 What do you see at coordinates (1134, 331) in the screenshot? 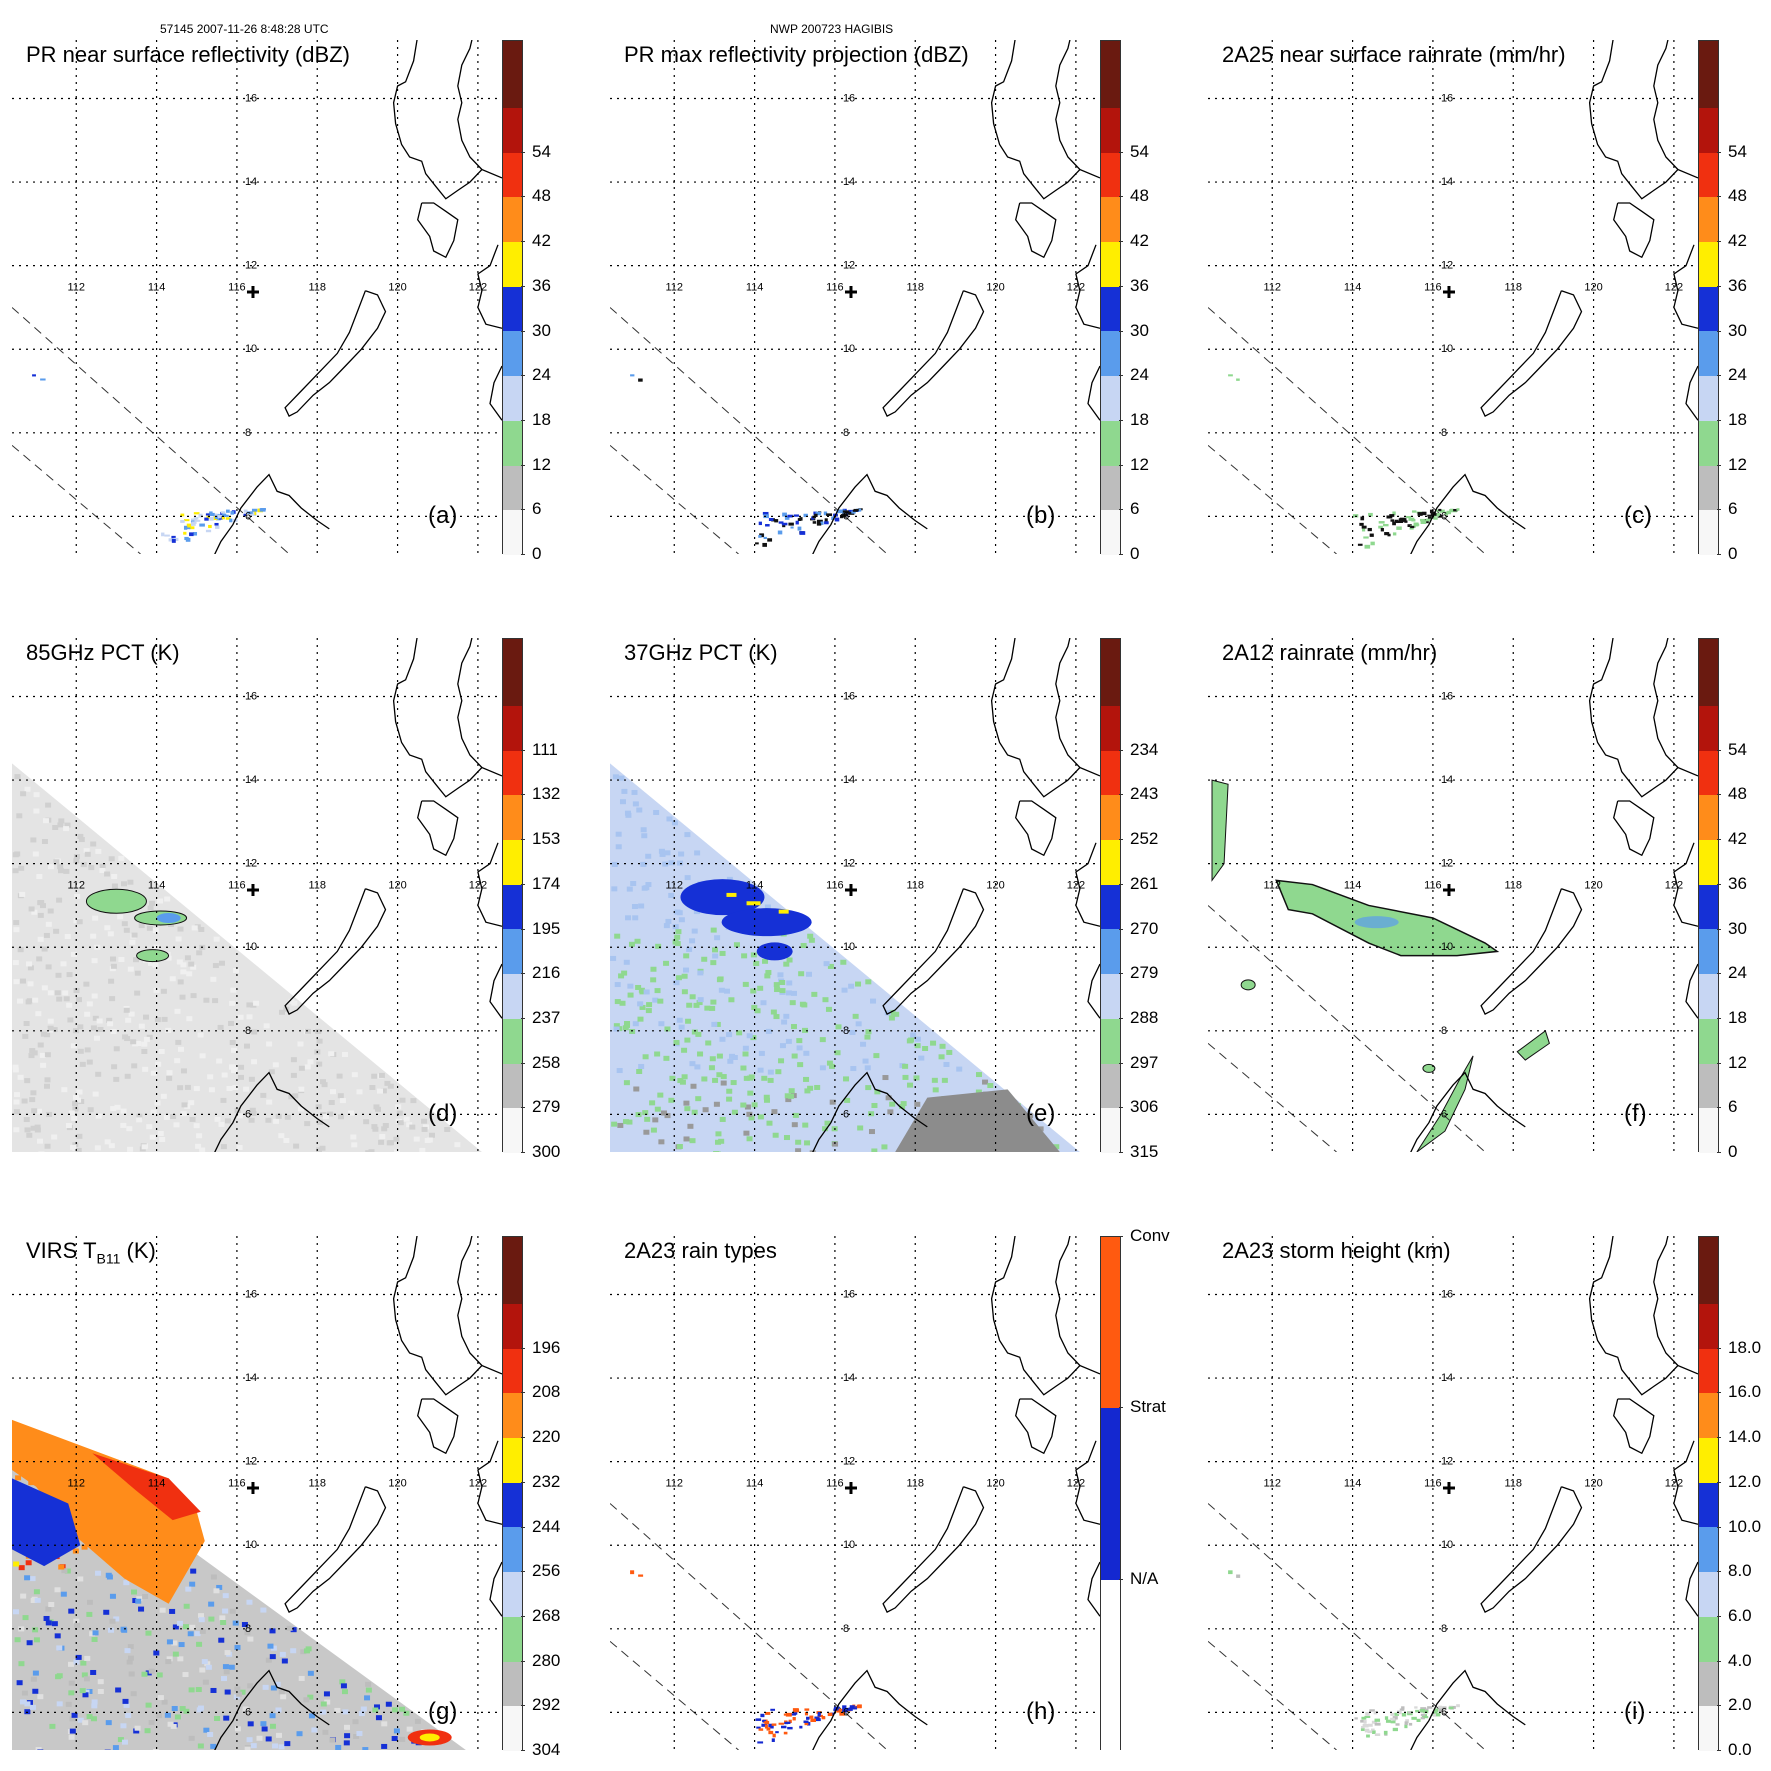
I see `colorbar-tick: 30` at bounding box center [1134, 331].